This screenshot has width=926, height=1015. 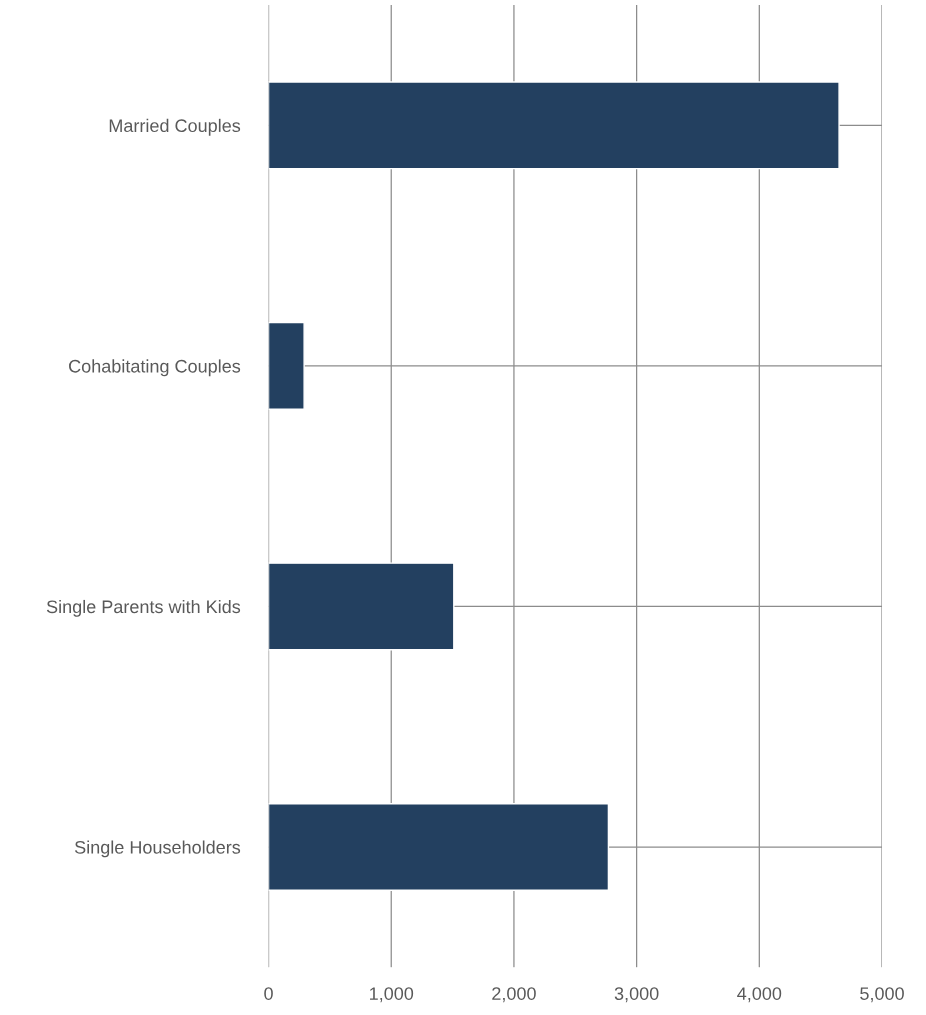 What do you see at coordinates (175, 127) in the screenshot?
I see `y-tick-label: Married Couples` at bounding box center [175, 127].